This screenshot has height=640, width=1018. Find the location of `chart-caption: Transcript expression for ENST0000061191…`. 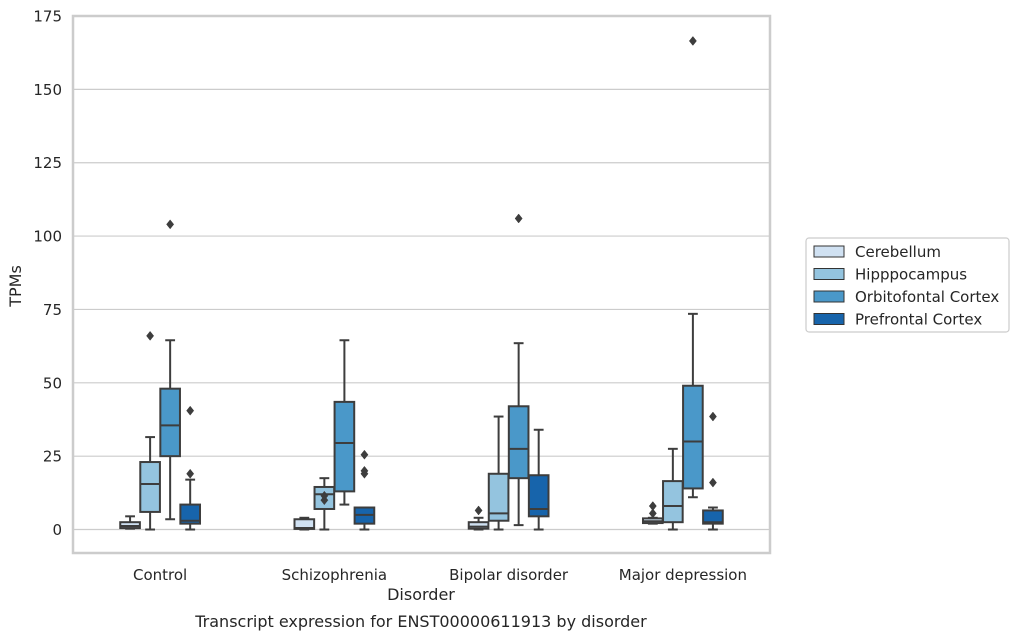

chart-caption: Transcript expression for ENST0000061191… is located at coordinates (420, 621).